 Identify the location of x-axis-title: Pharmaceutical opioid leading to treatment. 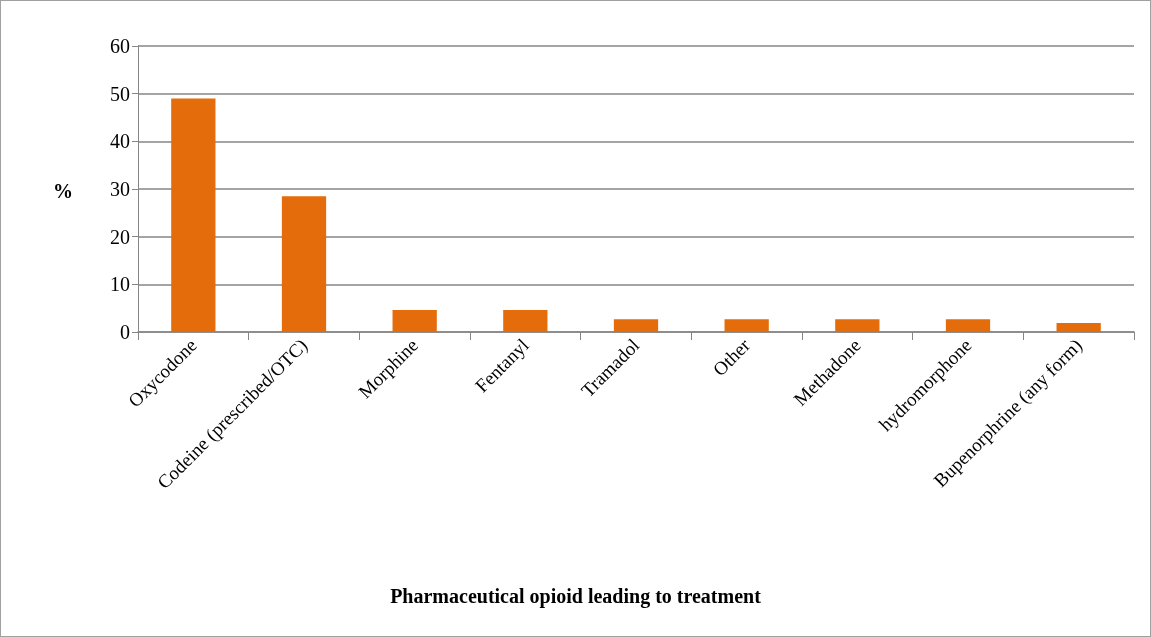
(576, 596).